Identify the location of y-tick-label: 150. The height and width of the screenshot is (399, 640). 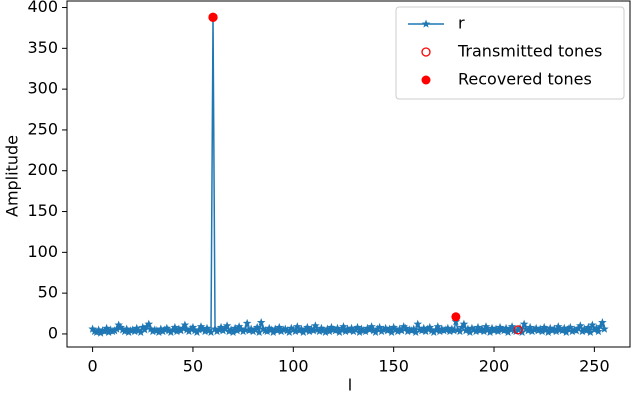
(42, 210).